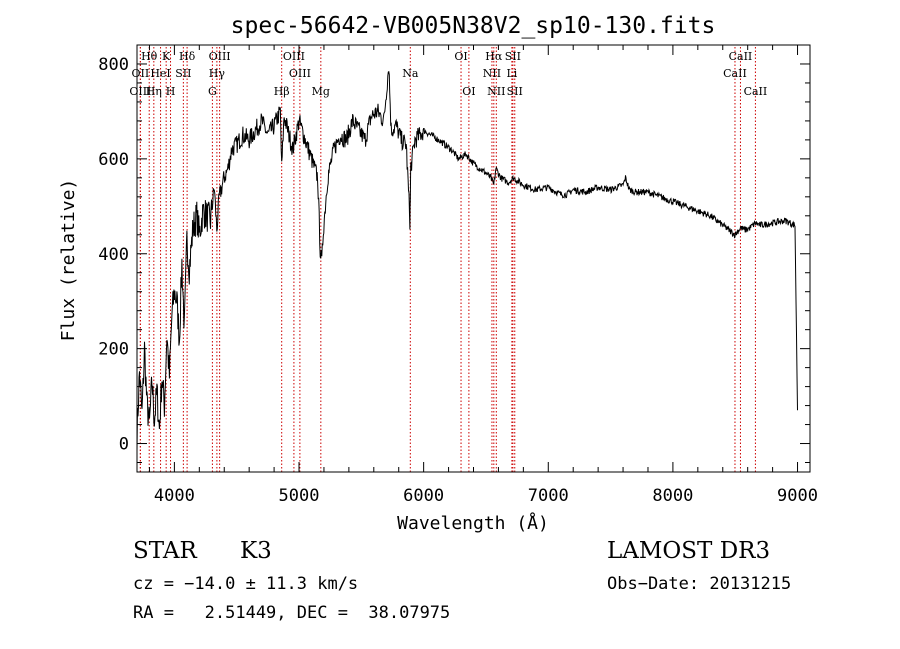 This screenshot has height=649, width=900. What do you see at coordinates (166, 56) in the screenshot?
I see `line-label-5: K` at bounding box center [166, 56].